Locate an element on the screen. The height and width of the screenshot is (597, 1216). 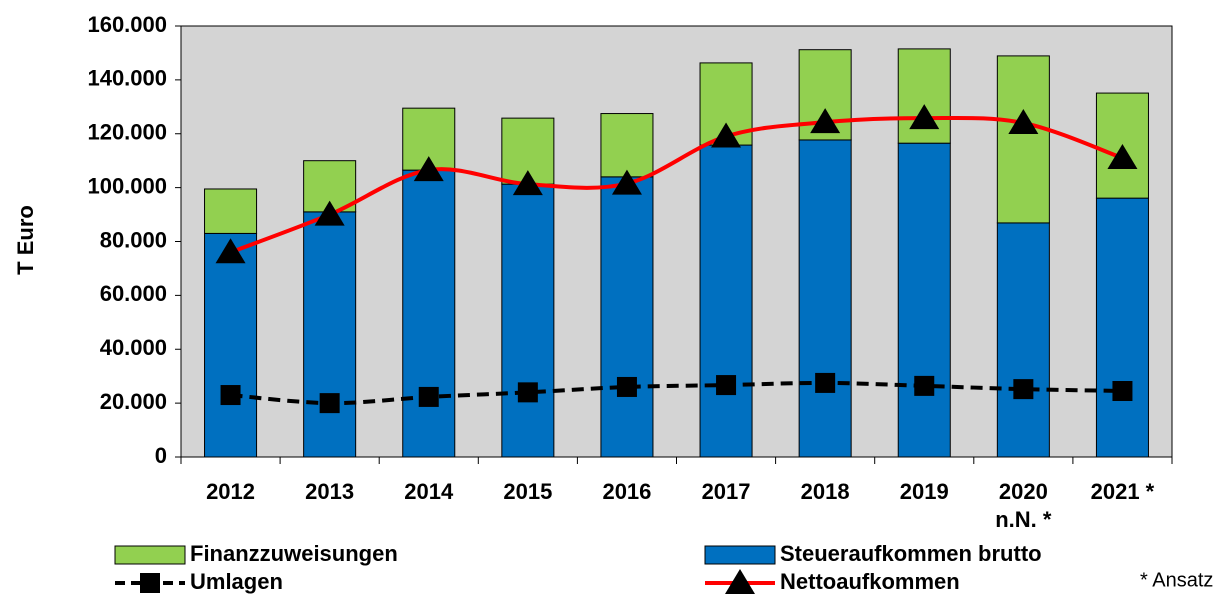
legend-label: Nettoaufkommen is located at coordinates (870, 581).